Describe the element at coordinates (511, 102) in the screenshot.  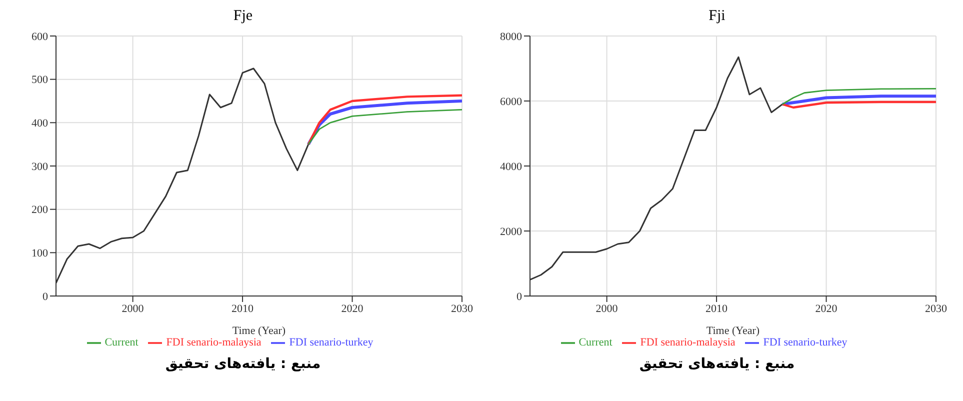
I see `y-tick-label: 6000` at that location.